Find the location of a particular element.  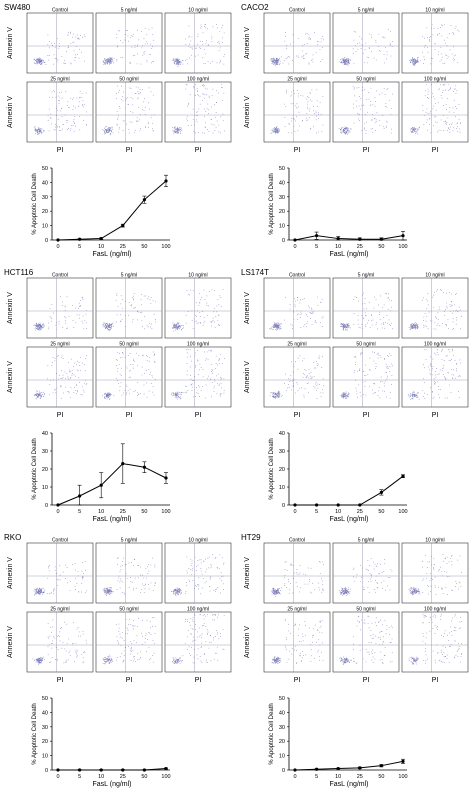

flow-panel-3: 25 ng/ml is located at coordinates (60, 110).